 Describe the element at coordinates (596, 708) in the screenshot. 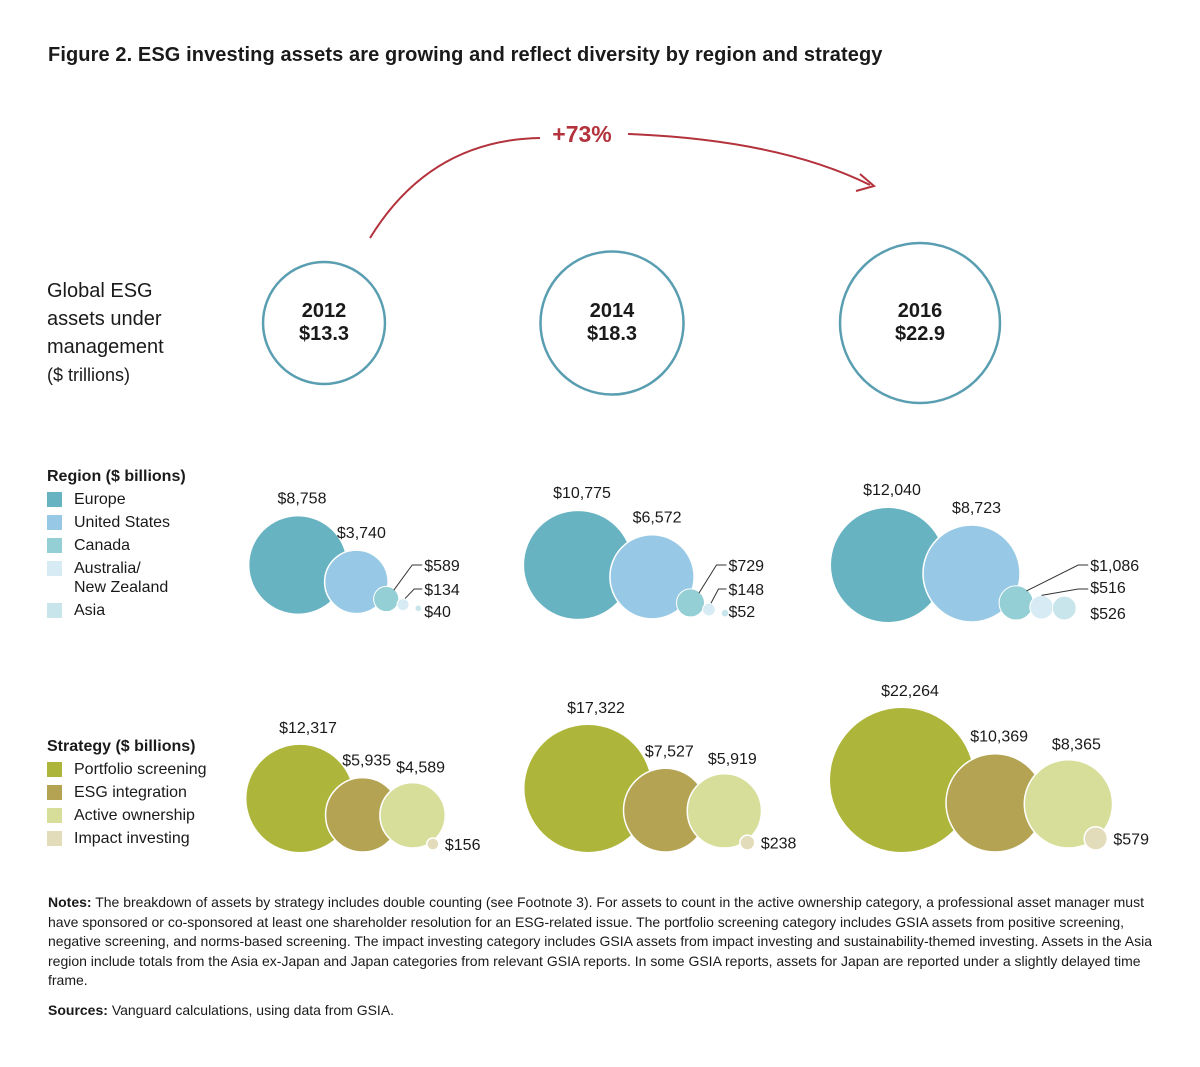

I see `strategy-value-label-portfolio-screening: $17,322` at that location.